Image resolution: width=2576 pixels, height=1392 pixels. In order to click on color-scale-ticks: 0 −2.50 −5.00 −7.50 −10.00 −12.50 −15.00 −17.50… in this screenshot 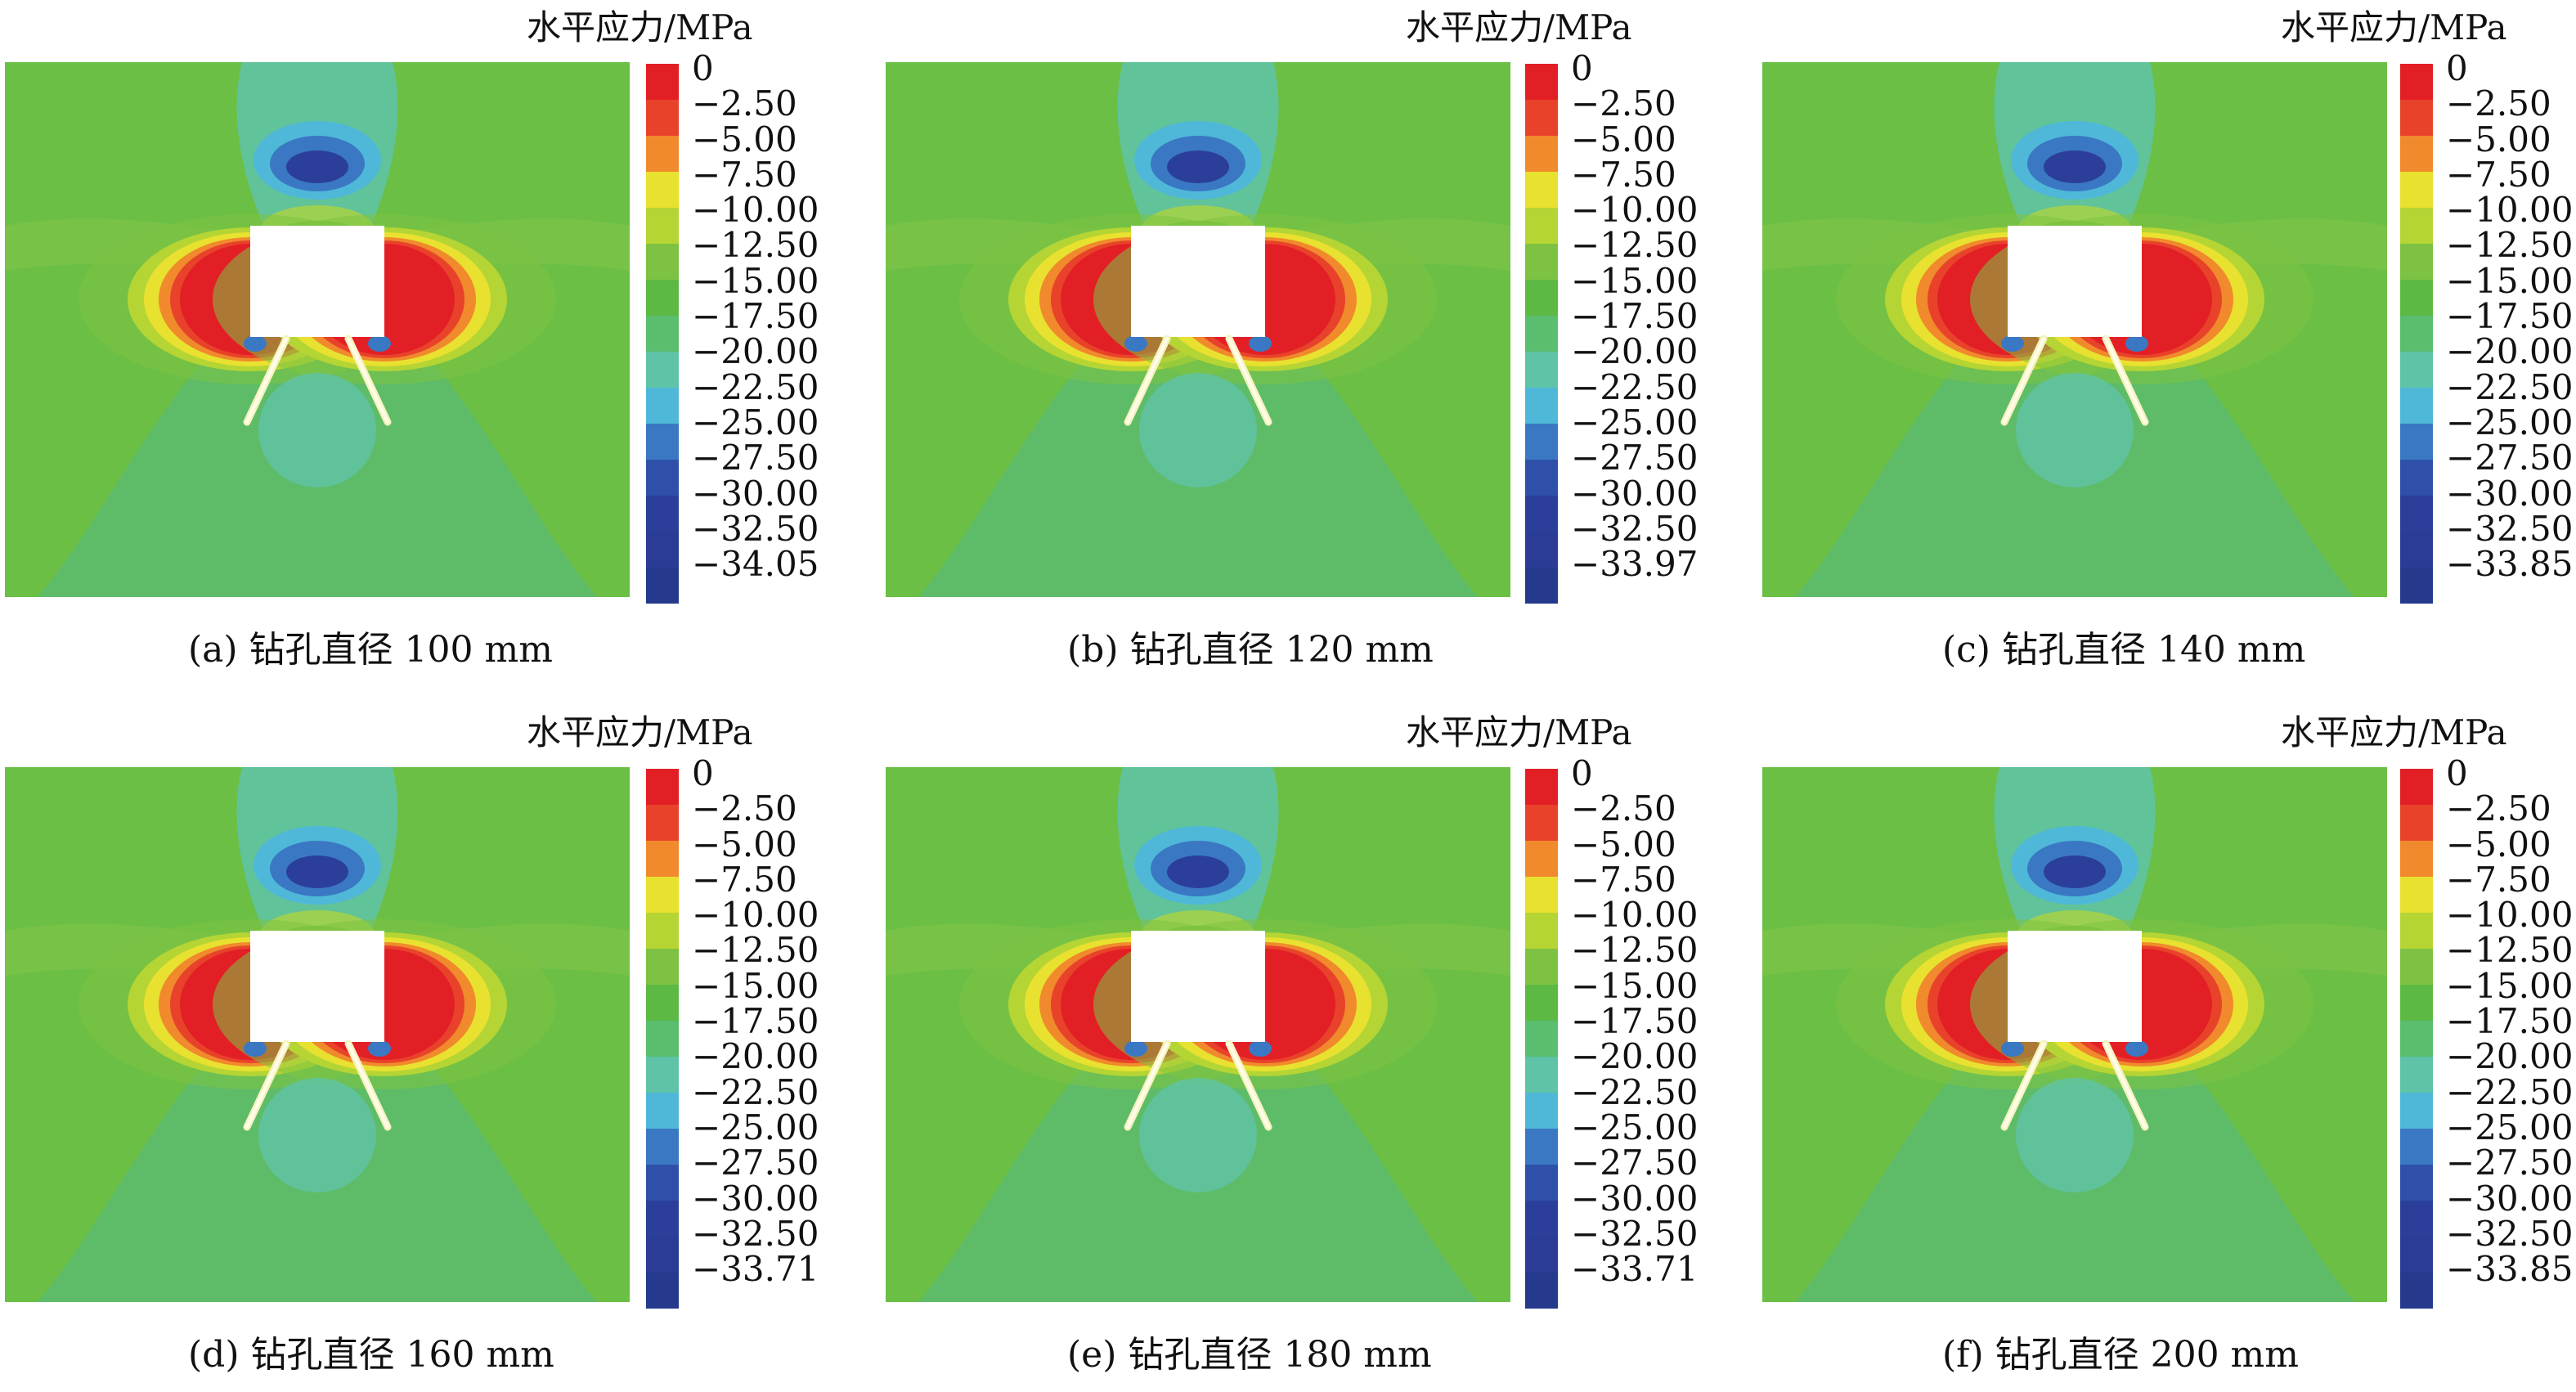, I will do `click(2511, 1023)`.